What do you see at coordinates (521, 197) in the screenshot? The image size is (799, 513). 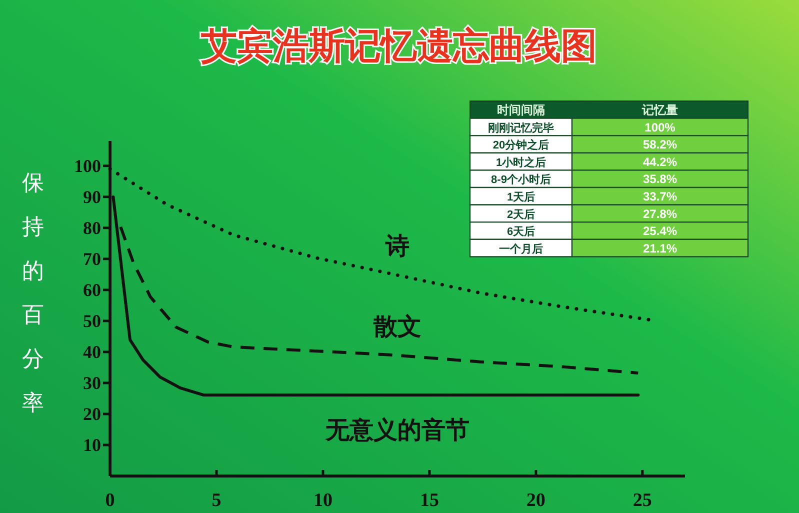 I see `category-label: 1天后` at bounding box center [521, 197].